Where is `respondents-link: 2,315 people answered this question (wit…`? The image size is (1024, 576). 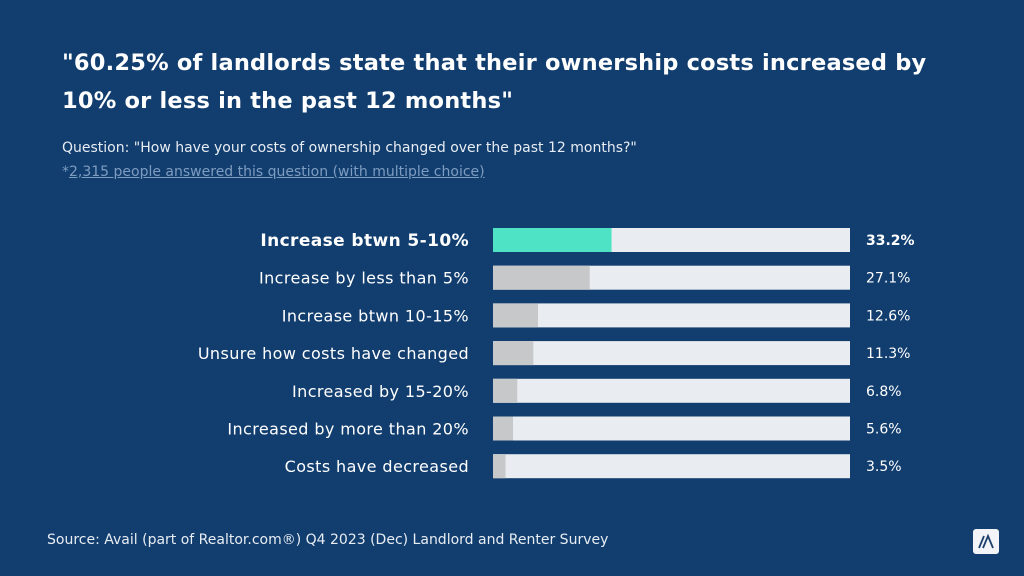 respondents-link: 2,315 people answered this question (wit… is located at coordinates (277, 172).